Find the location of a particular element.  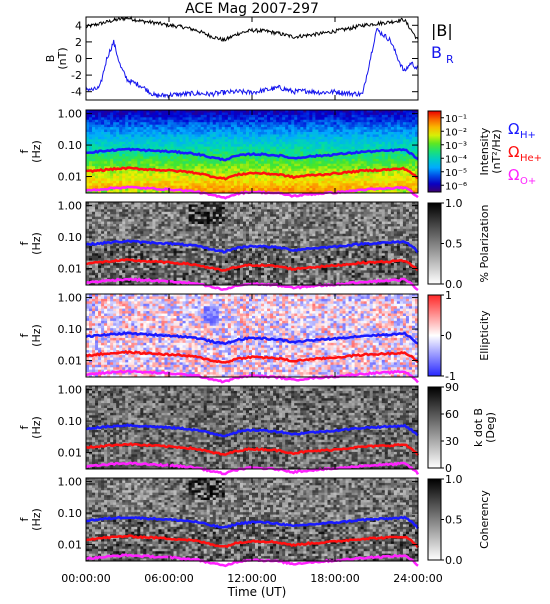

colorbar-tick-label: 1 is located at coordinates (448, 295).